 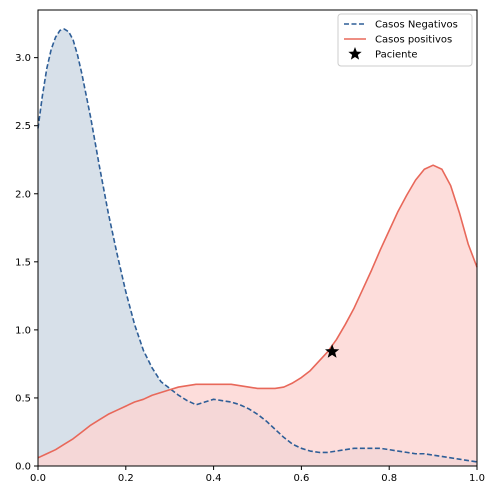 I want to click on legend-label-3: Paciente, so click(x=396, y=55).